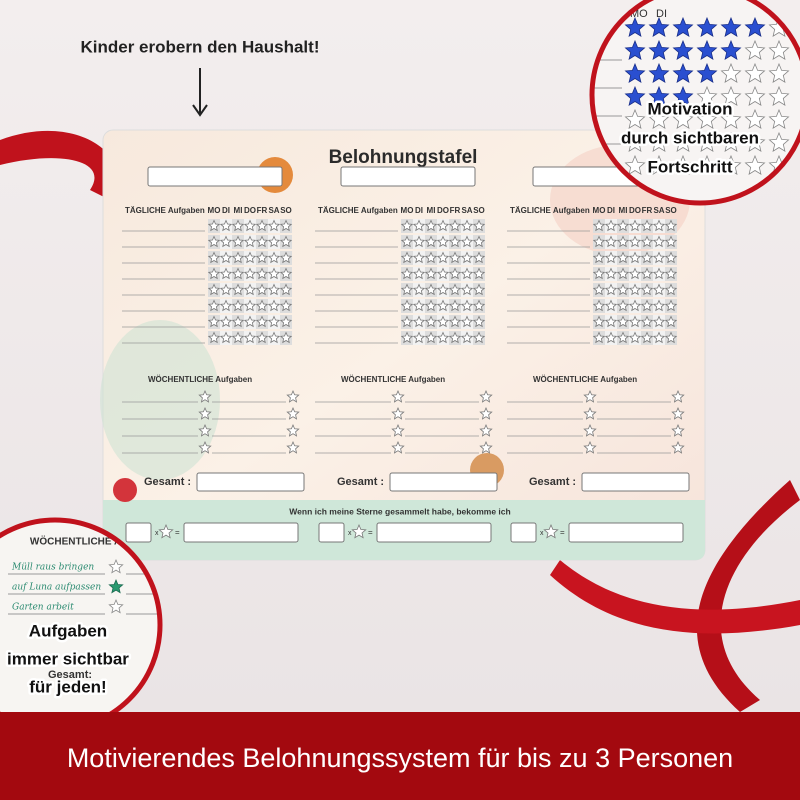  What do you see at coordinates (200, 92) in the screenshot?
I see `arrow` at bounding box center [200, 92].